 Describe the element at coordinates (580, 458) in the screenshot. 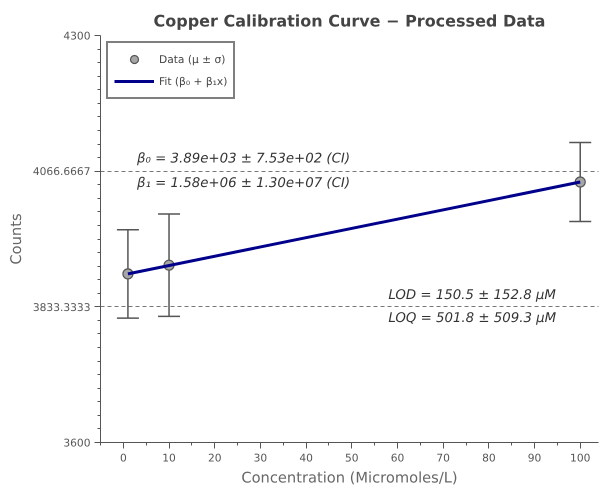

I see `x-tick-label: 100` at that location.